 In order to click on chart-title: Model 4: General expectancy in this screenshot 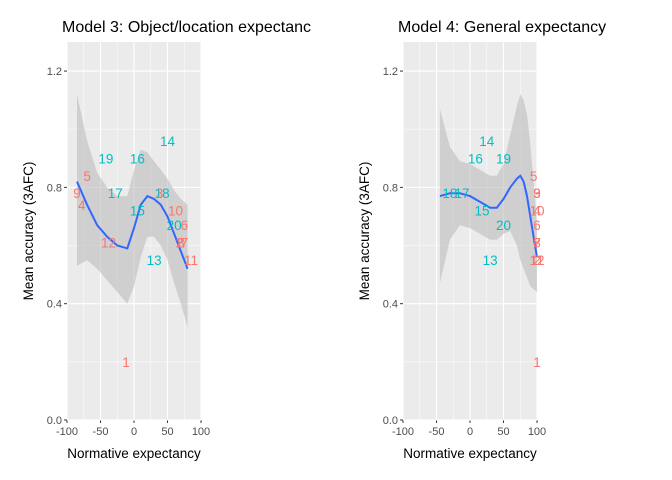, I will do `click(502, 27)`.